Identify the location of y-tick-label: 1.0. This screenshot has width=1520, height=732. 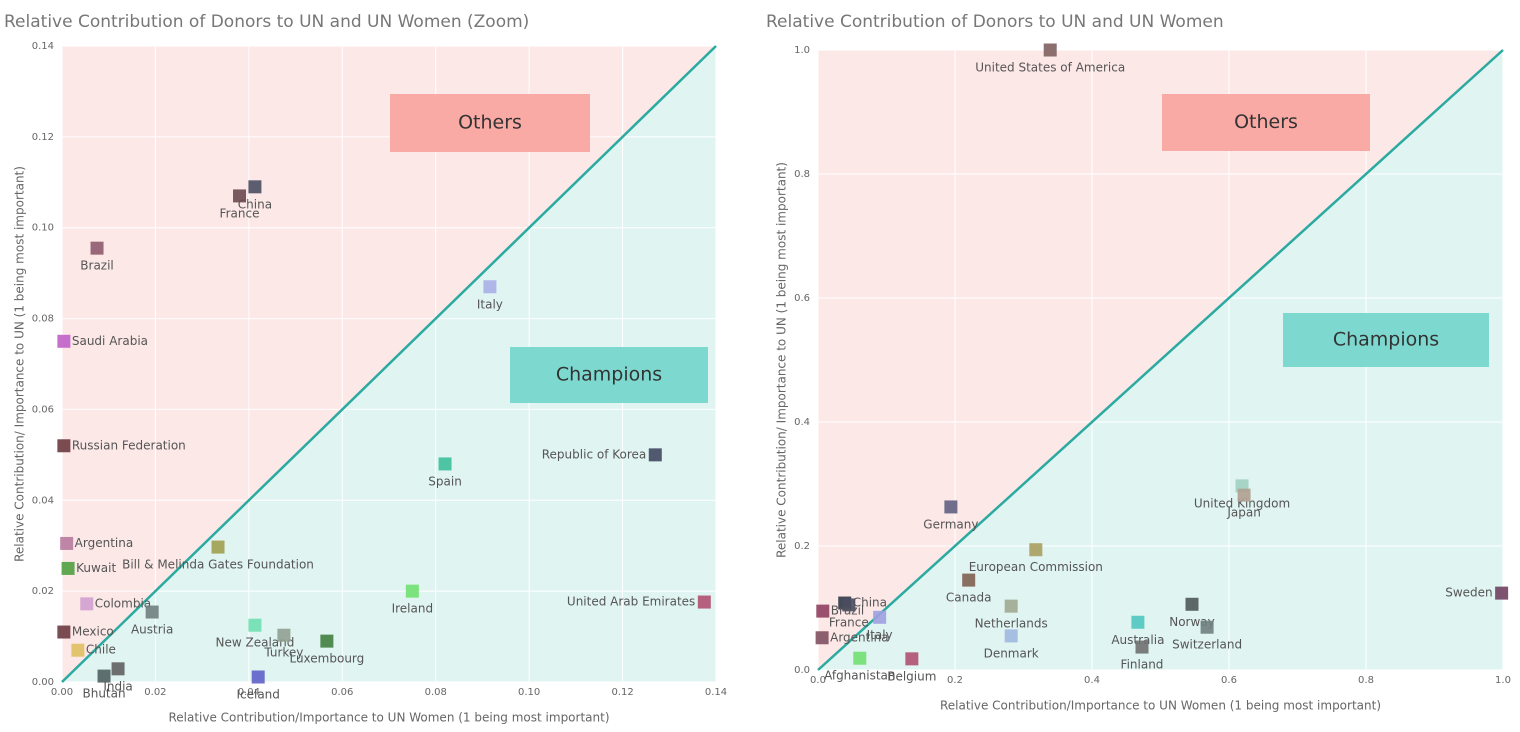
(802, 50).